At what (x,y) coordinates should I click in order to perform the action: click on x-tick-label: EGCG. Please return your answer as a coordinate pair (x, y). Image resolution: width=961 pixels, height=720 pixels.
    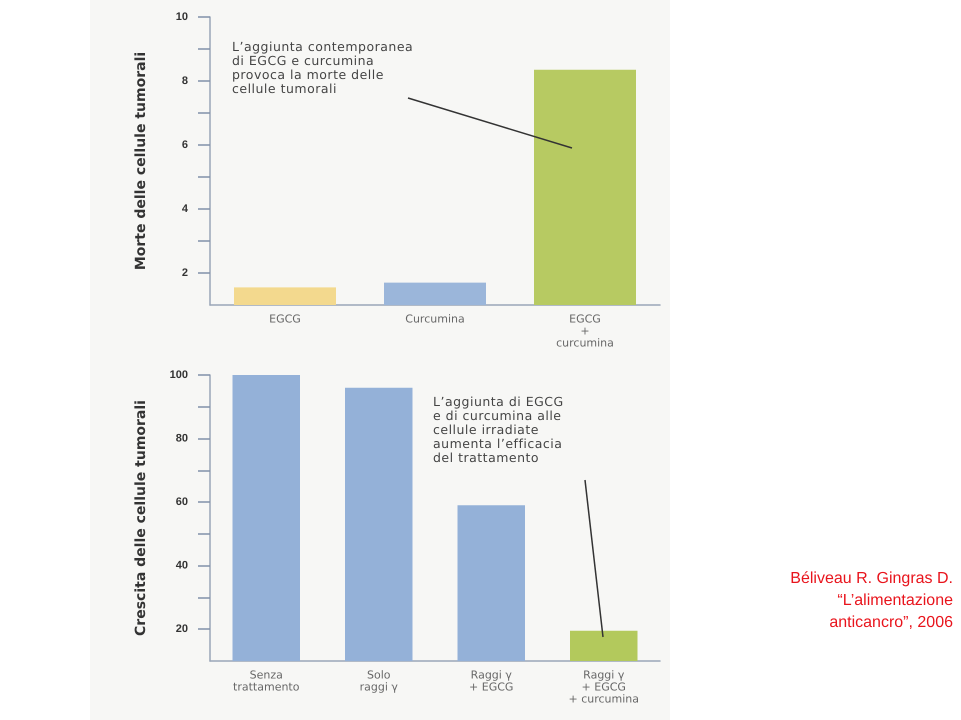
    Looking at the image, I should click on (285, 319).